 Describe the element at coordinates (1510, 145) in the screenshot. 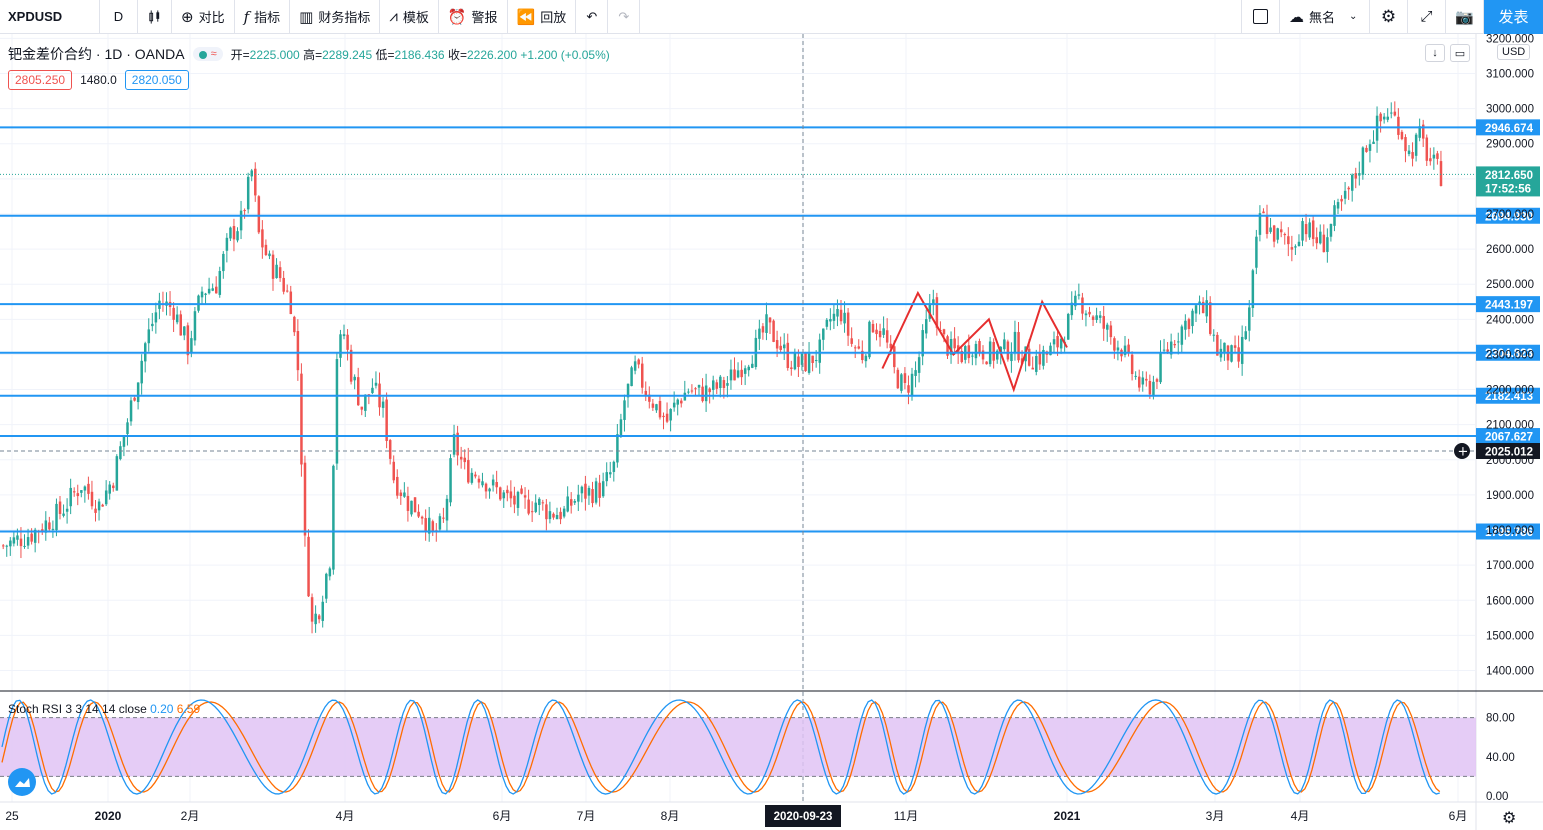

I see `price-axis-tick: 2900.000` at that location.